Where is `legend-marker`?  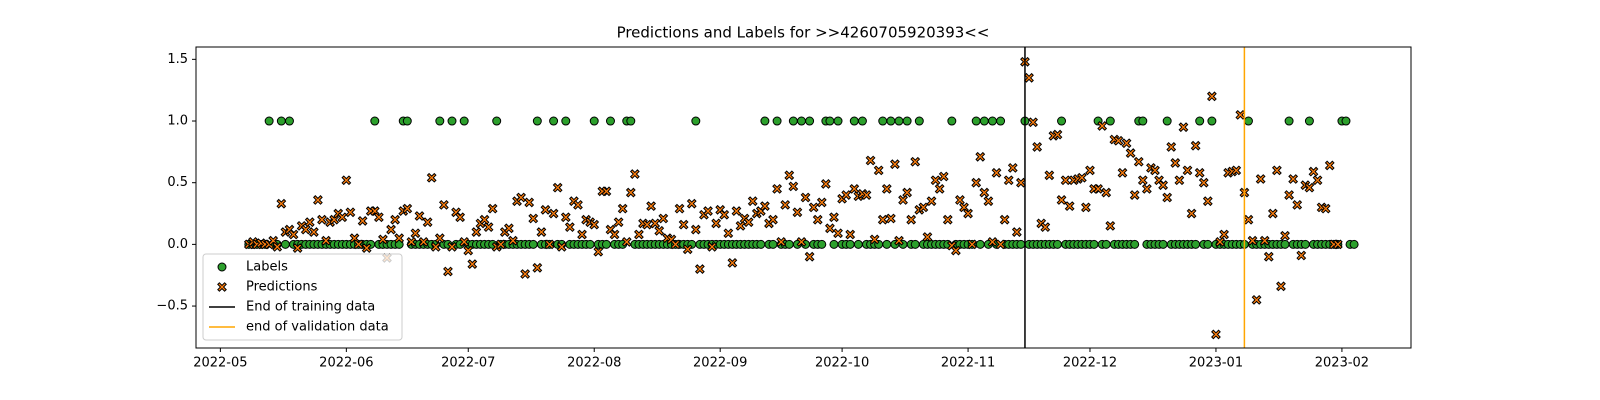
legend-marker is located at coordinates (222, 267).